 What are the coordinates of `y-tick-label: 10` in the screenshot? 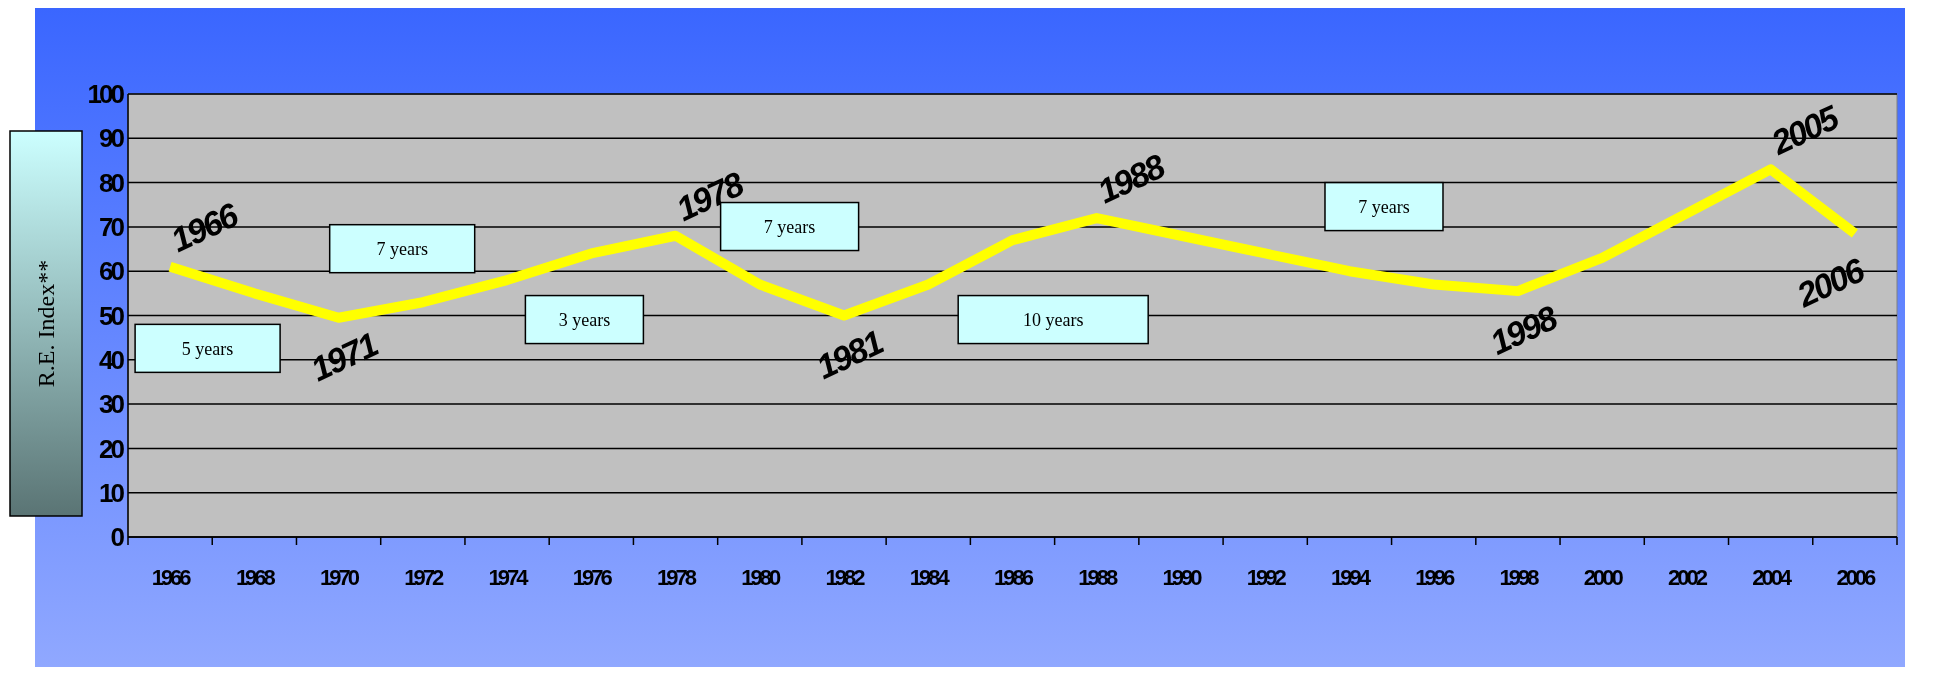 It's located at (112, 492).